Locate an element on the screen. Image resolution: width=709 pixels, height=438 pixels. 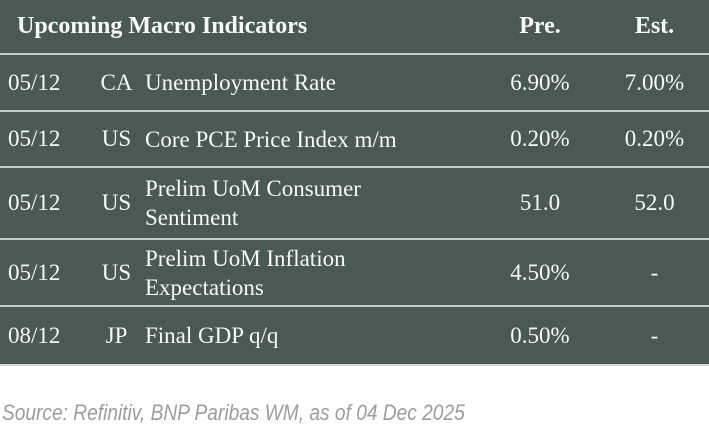
country-cell: CA is located at coordinates (116, 82).